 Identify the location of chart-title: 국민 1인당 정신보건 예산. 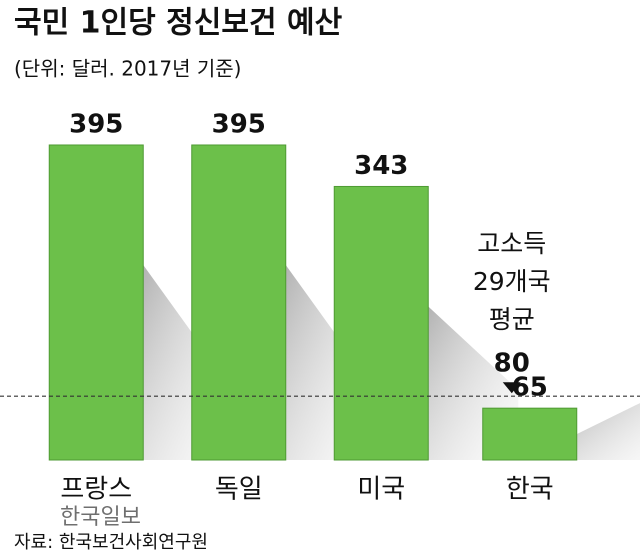
(178, 23).